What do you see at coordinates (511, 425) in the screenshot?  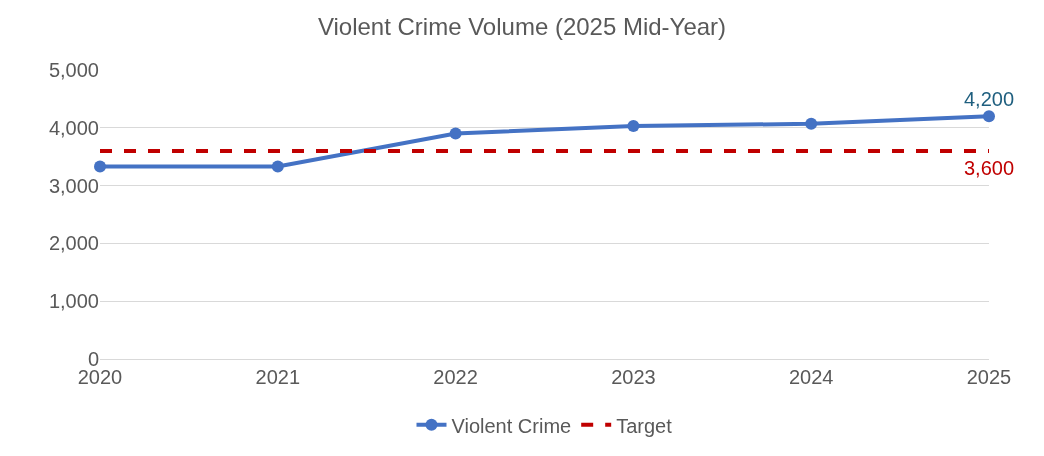 I see `legend-label: Violent Crime` at bounding box center [511, 425].